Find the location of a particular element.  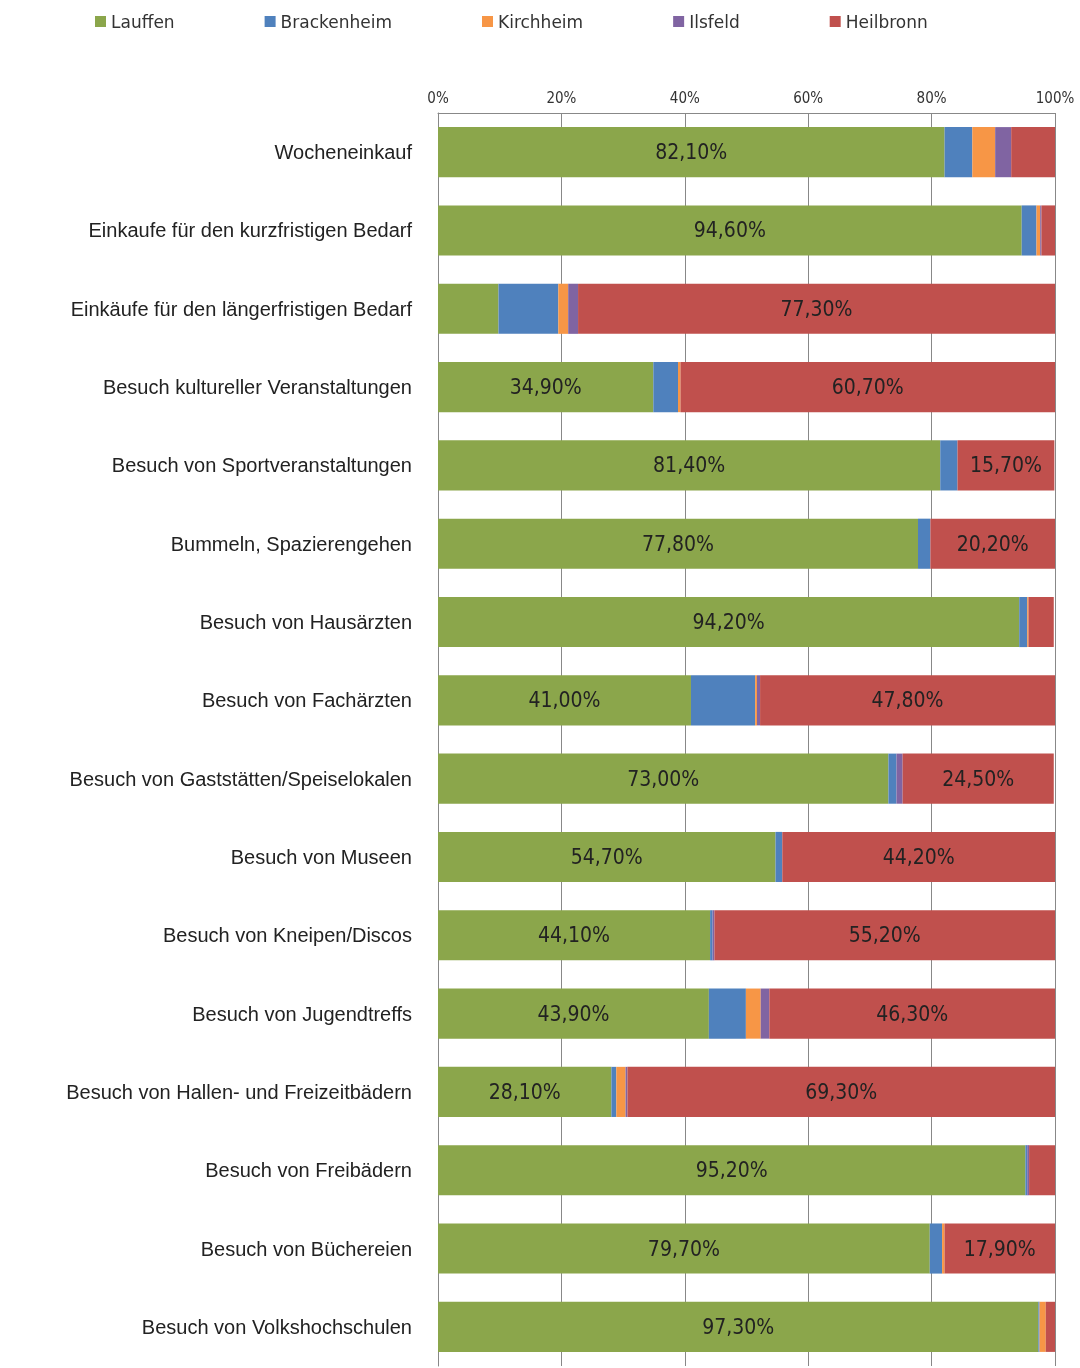

data-label: 94,20% is located at coordinates (728, 622).